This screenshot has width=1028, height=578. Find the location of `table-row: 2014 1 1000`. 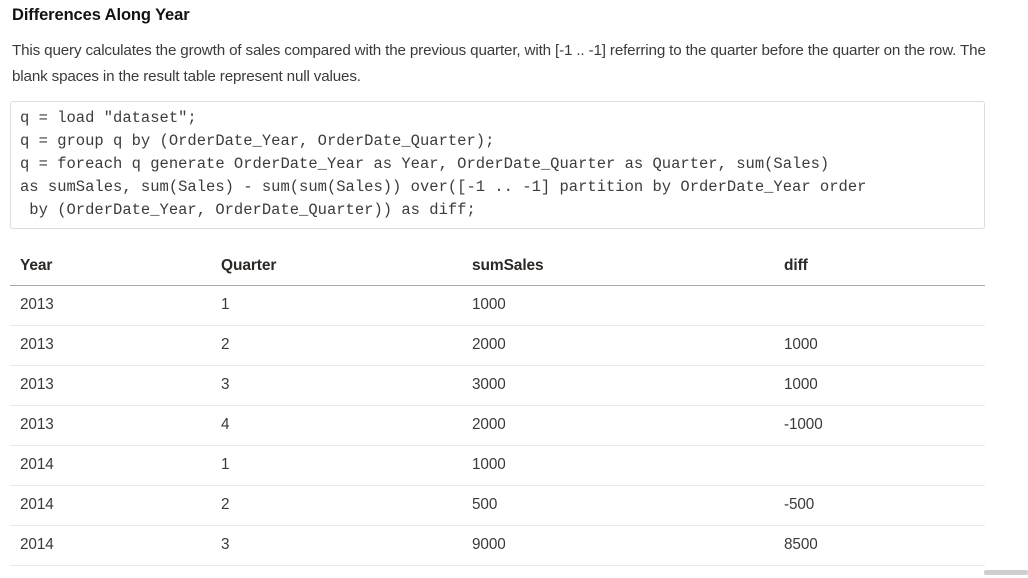

table-row: 2014 1 1000 is located at coordinates (497, 465).